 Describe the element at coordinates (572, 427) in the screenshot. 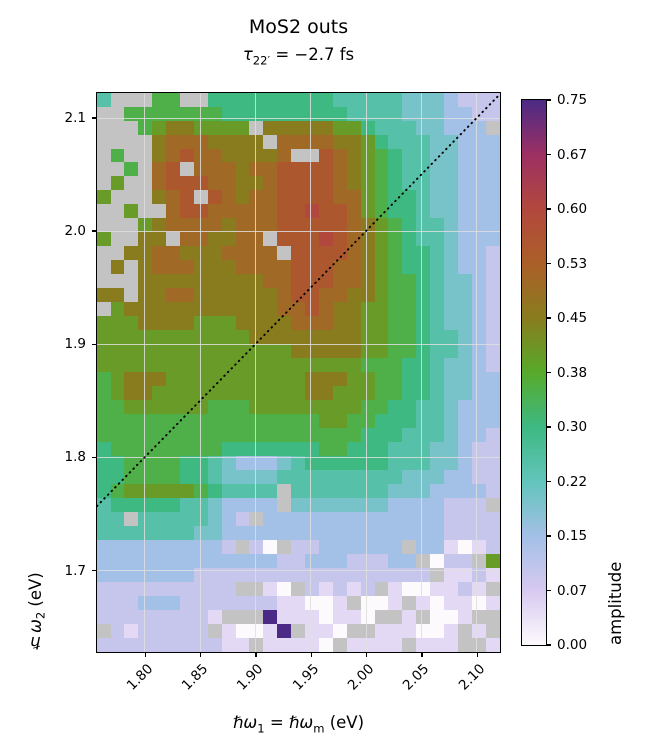

I see `colorbar-tick-label: 0.30` at that location.